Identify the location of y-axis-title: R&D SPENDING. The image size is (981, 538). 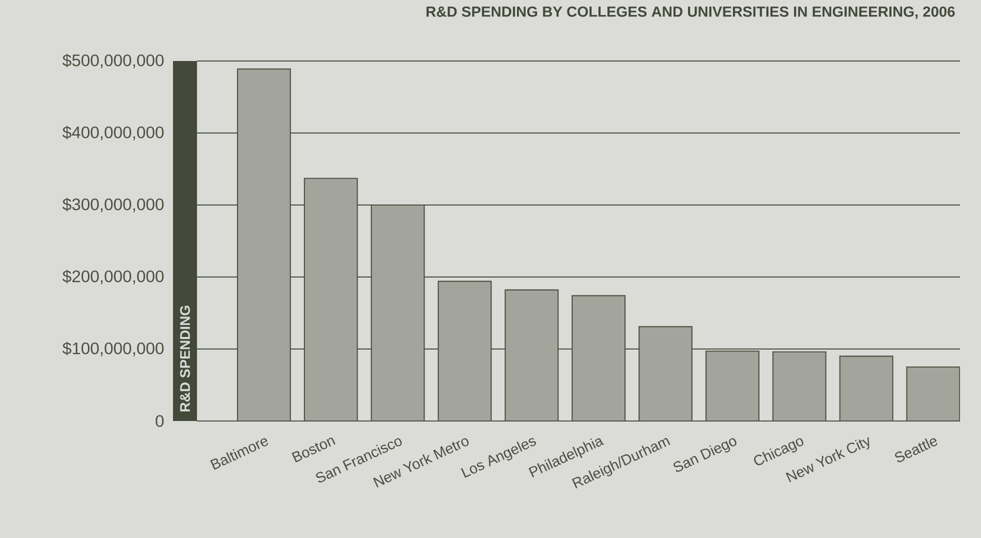
(185, 359).